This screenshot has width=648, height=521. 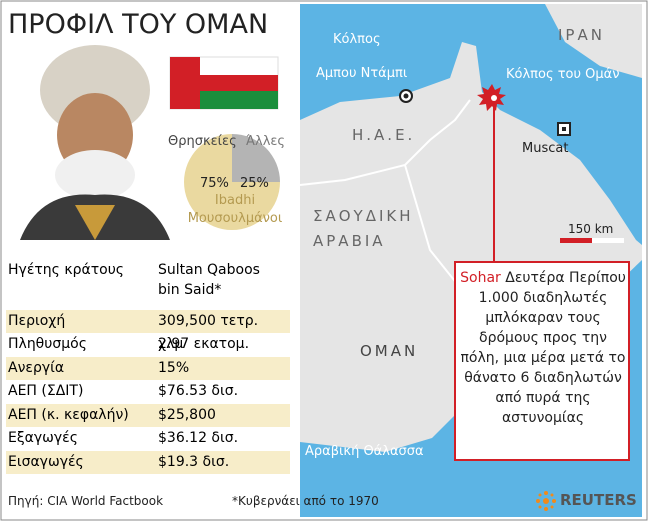 What do you see at coordinates (148, 391) in the screenshot?
I see `table-row: ΑΕΠ (ΣΔΙΤ) $76.53 δισ.` at bounding box center [148, 391].